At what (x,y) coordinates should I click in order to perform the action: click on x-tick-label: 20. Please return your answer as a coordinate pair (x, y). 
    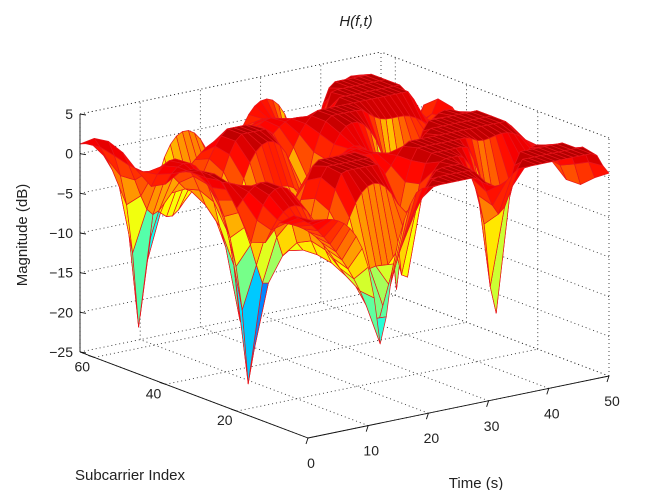
    Looking at the image, I should click on (432, 438).